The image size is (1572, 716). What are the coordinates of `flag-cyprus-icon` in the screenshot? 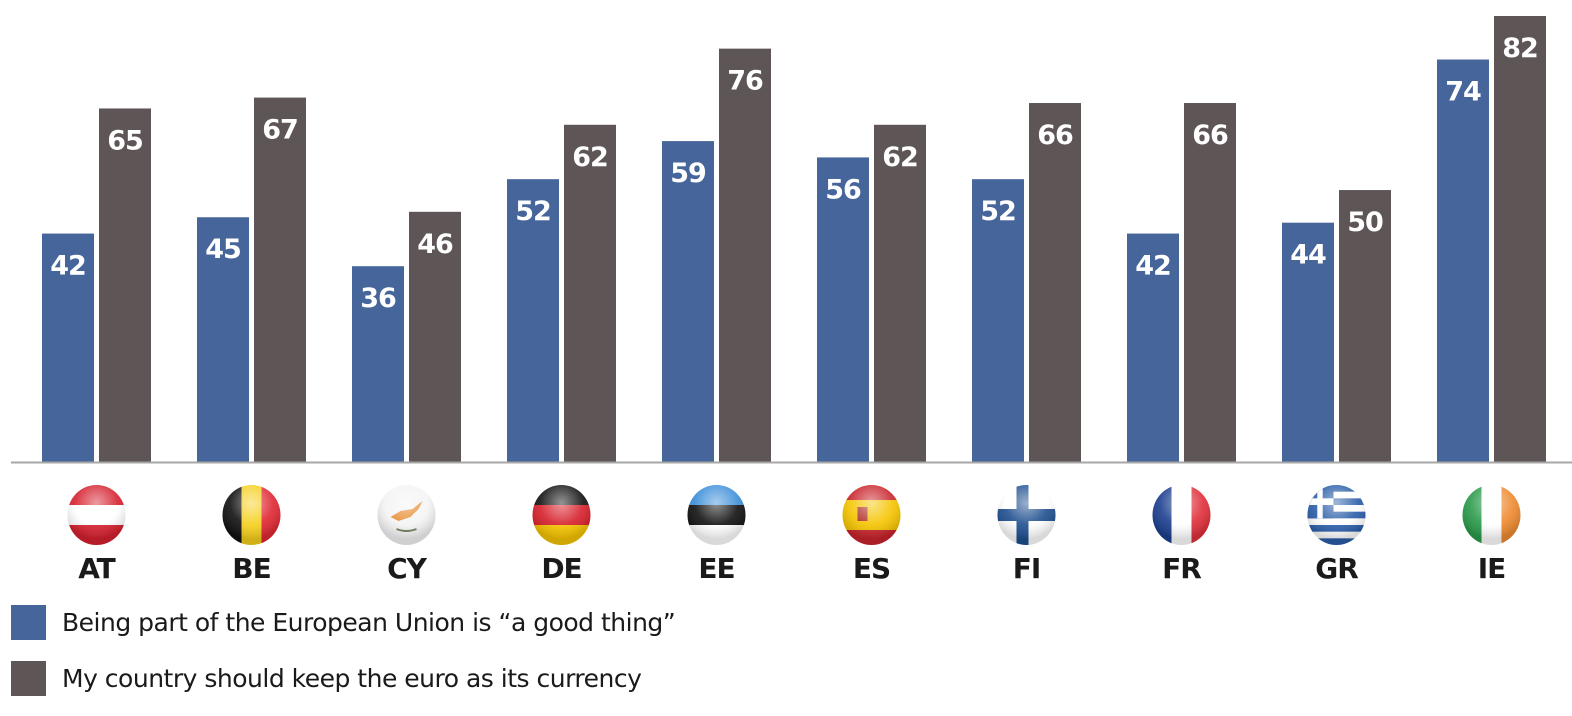 It's located at (406, 515).